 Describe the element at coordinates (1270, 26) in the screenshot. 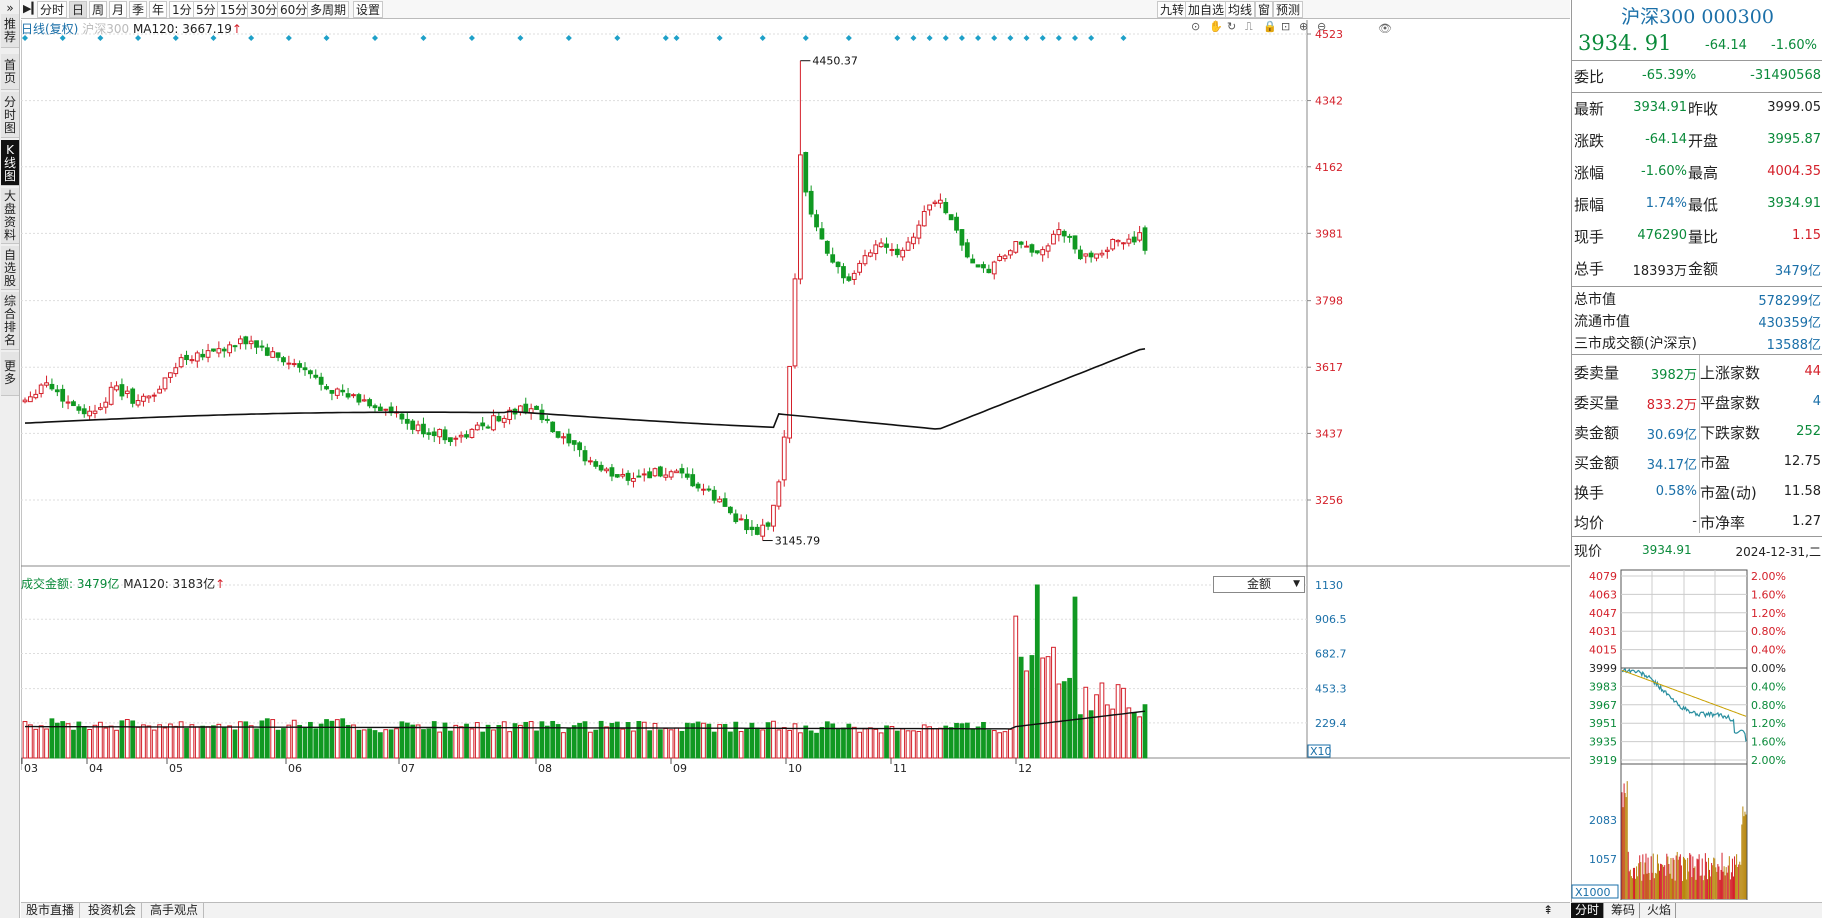

I see `chart-tool-icon: 🔒` at that location.